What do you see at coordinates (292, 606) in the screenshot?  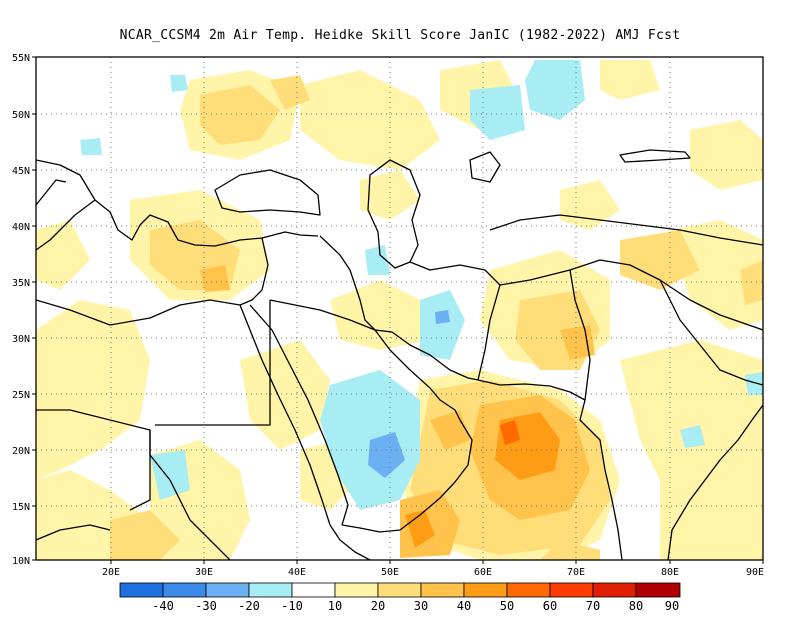 I see `colorbar-label: -10` at bounding box center [292, 606].